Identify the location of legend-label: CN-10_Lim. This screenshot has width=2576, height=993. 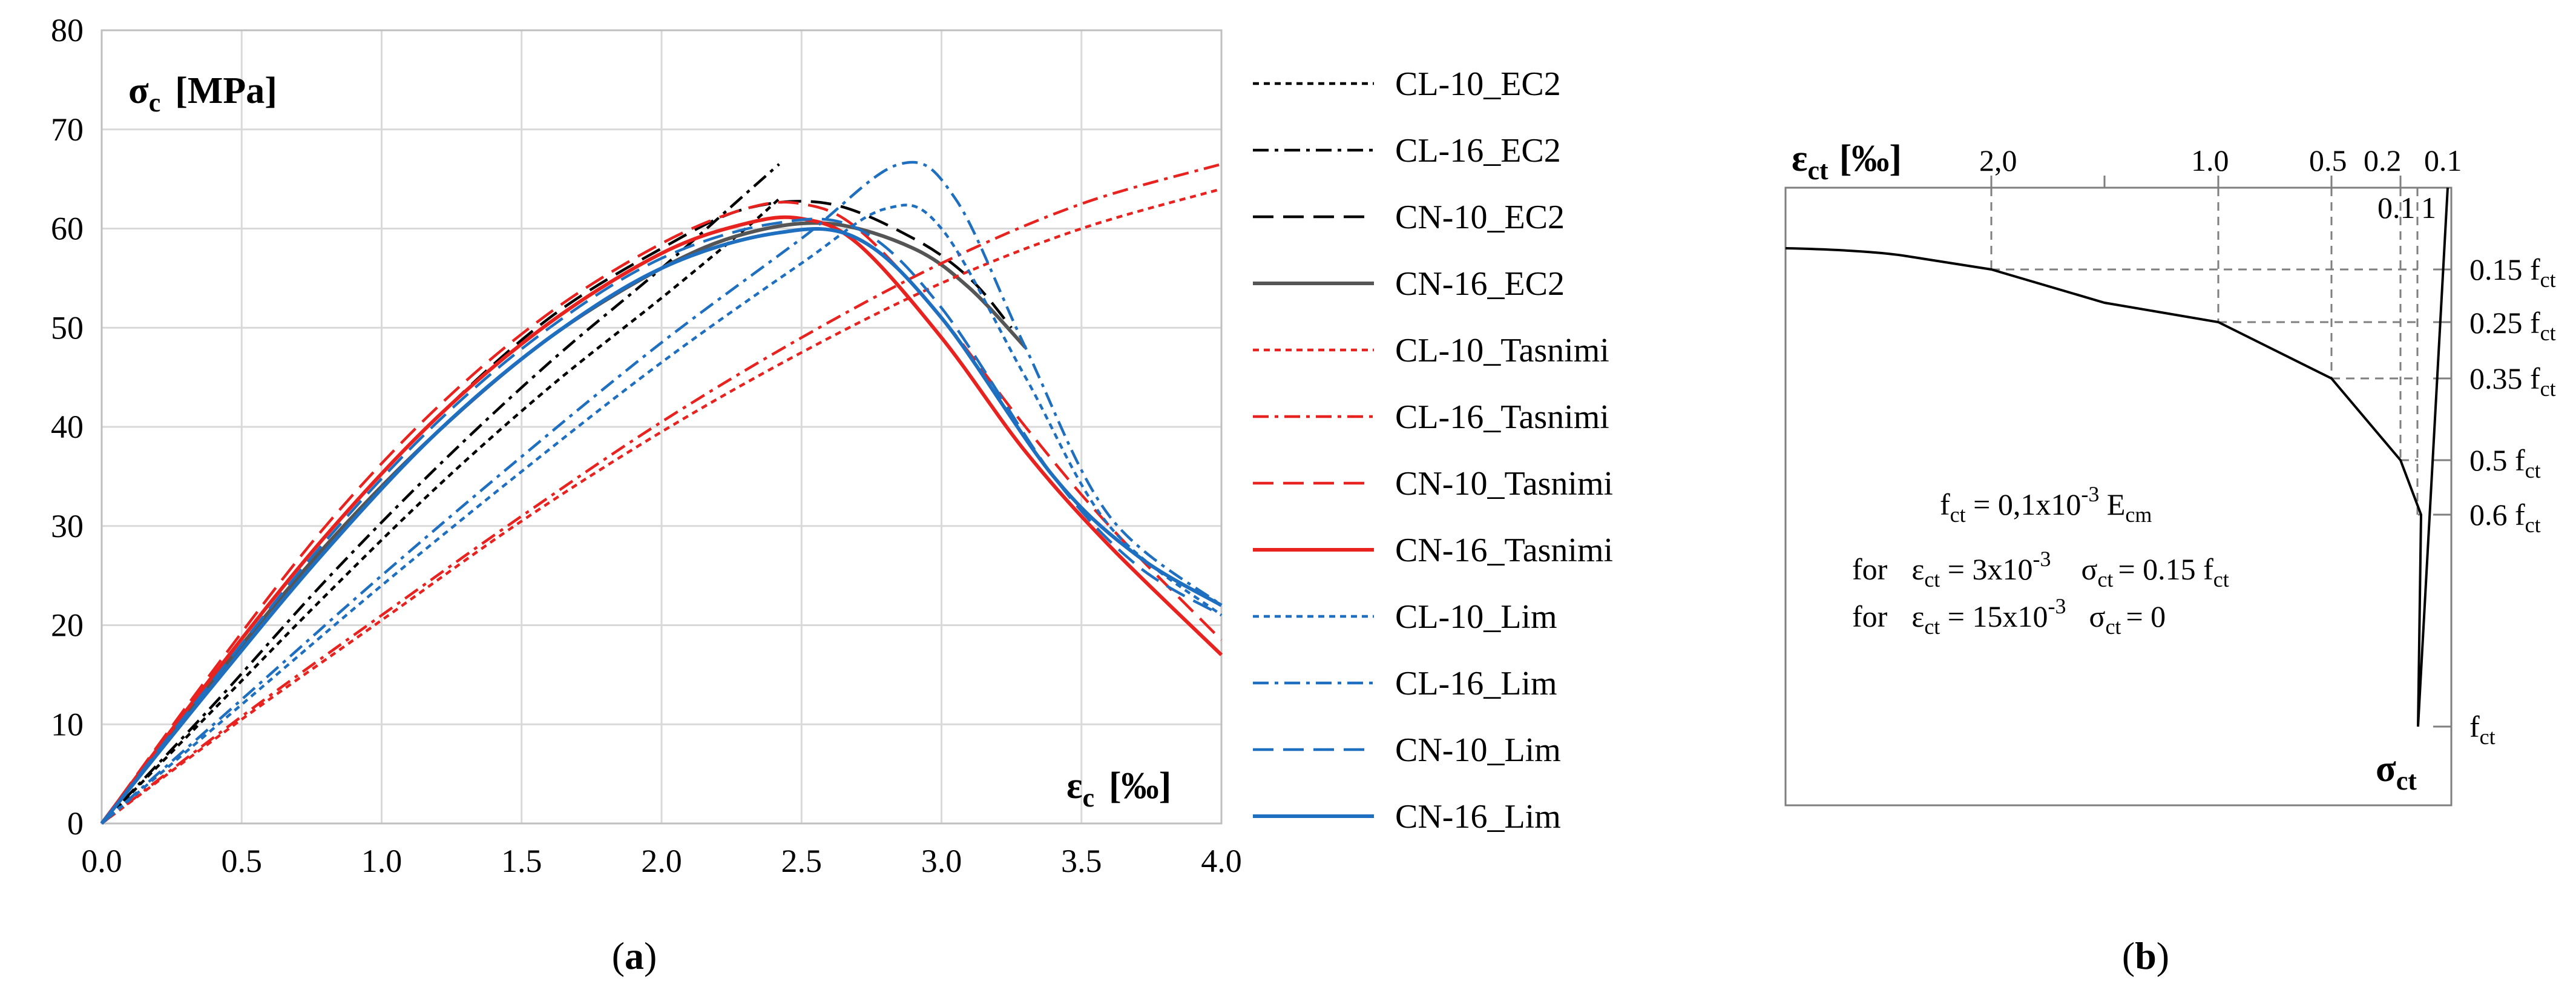
(1478, 750).